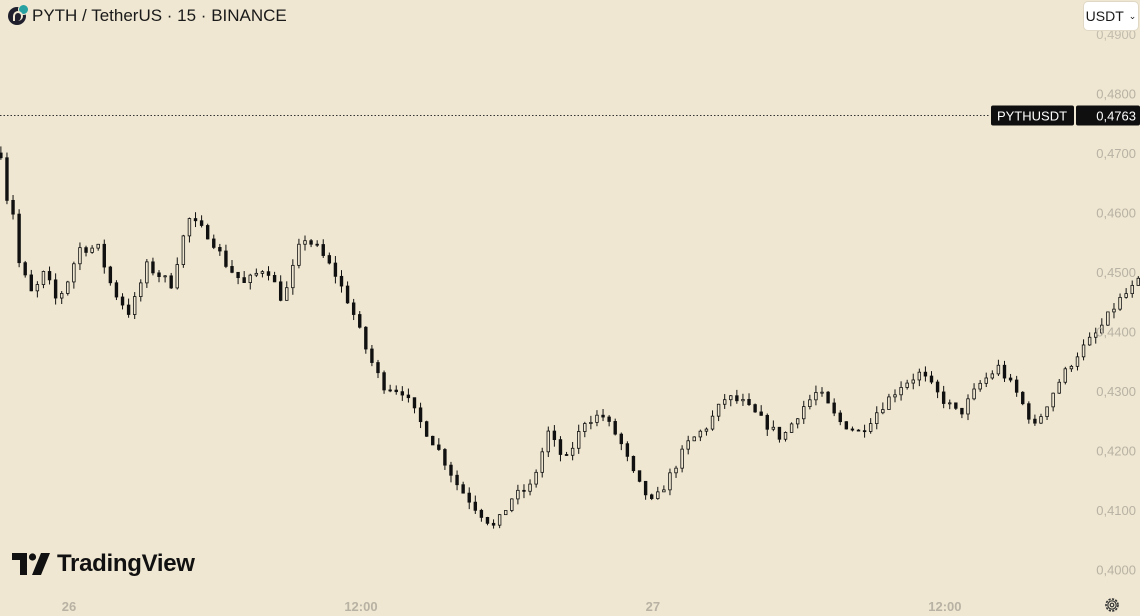 The width and height of the screenshot is (1140, 616). Describe the element at coordinates (1111, 16) in the screenshot. I see `currency-selector: USDT ⌄` at that location.